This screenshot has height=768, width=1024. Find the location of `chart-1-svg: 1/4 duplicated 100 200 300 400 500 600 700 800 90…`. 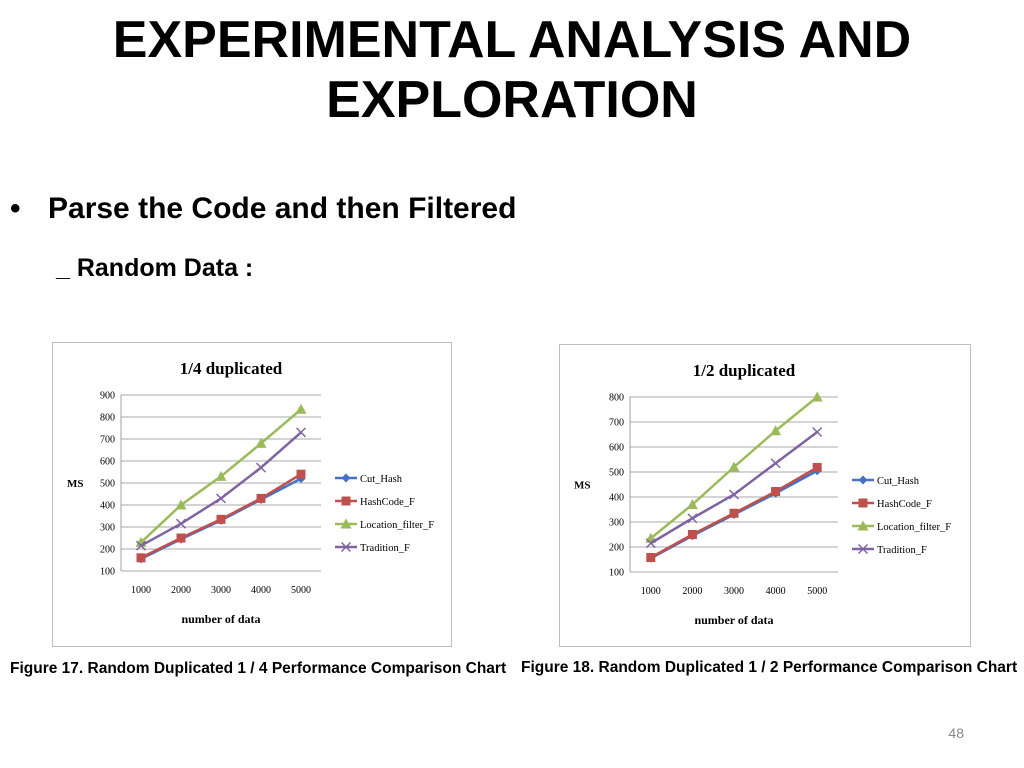

chart-1-svg: 1/4 duplicated 100 200 300 400 500 600 700 800 90… is located at coordinates (250, 492).